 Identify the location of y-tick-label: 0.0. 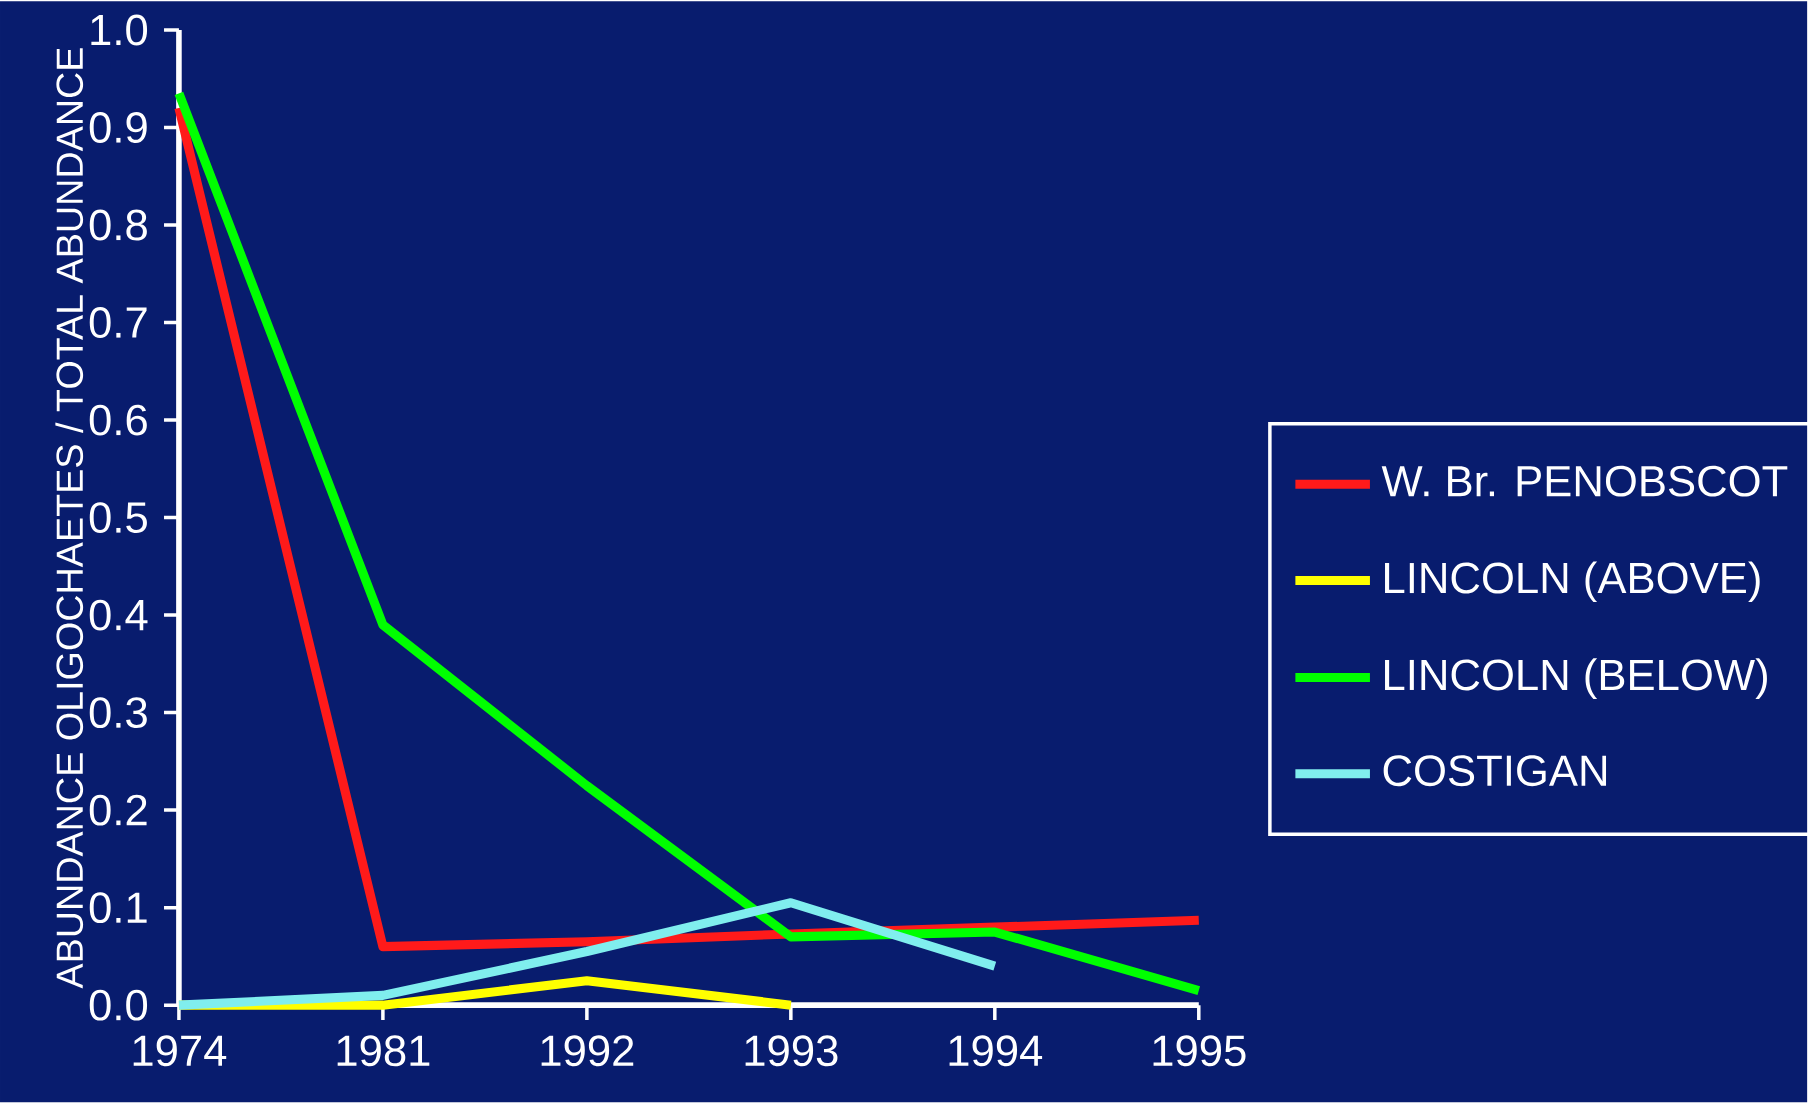
(118, 1005).